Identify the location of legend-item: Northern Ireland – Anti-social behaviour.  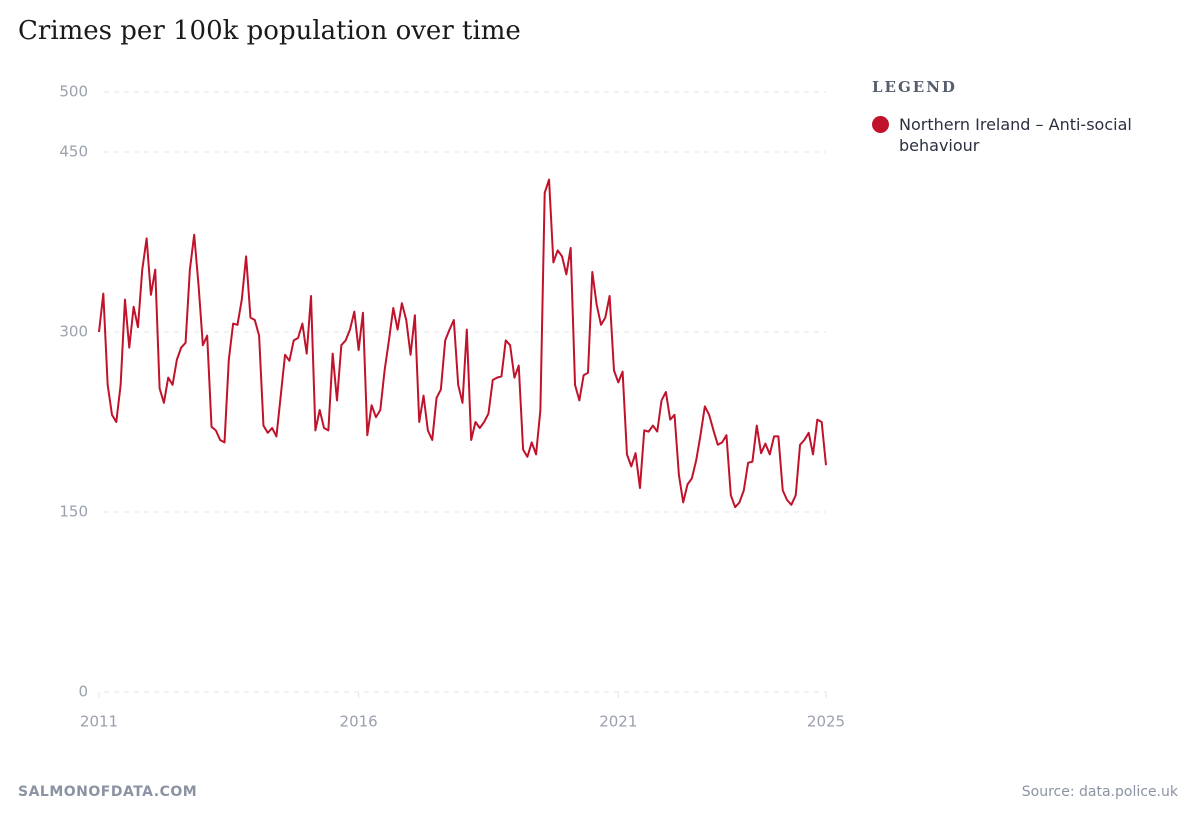
(1017, 135).